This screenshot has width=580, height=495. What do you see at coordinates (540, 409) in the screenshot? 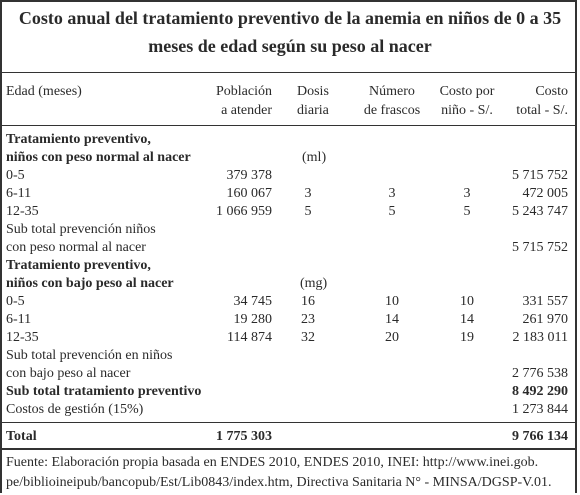
I see `costos-gestion-value: 1 273 844` at bounding box center [540, 409].